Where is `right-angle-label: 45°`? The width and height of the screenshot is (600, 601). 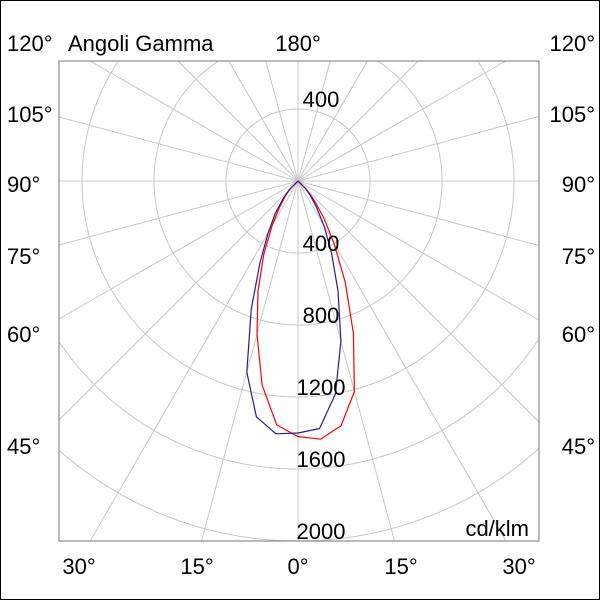 right-angle-label: 45° is located at coordinates (578, 446).